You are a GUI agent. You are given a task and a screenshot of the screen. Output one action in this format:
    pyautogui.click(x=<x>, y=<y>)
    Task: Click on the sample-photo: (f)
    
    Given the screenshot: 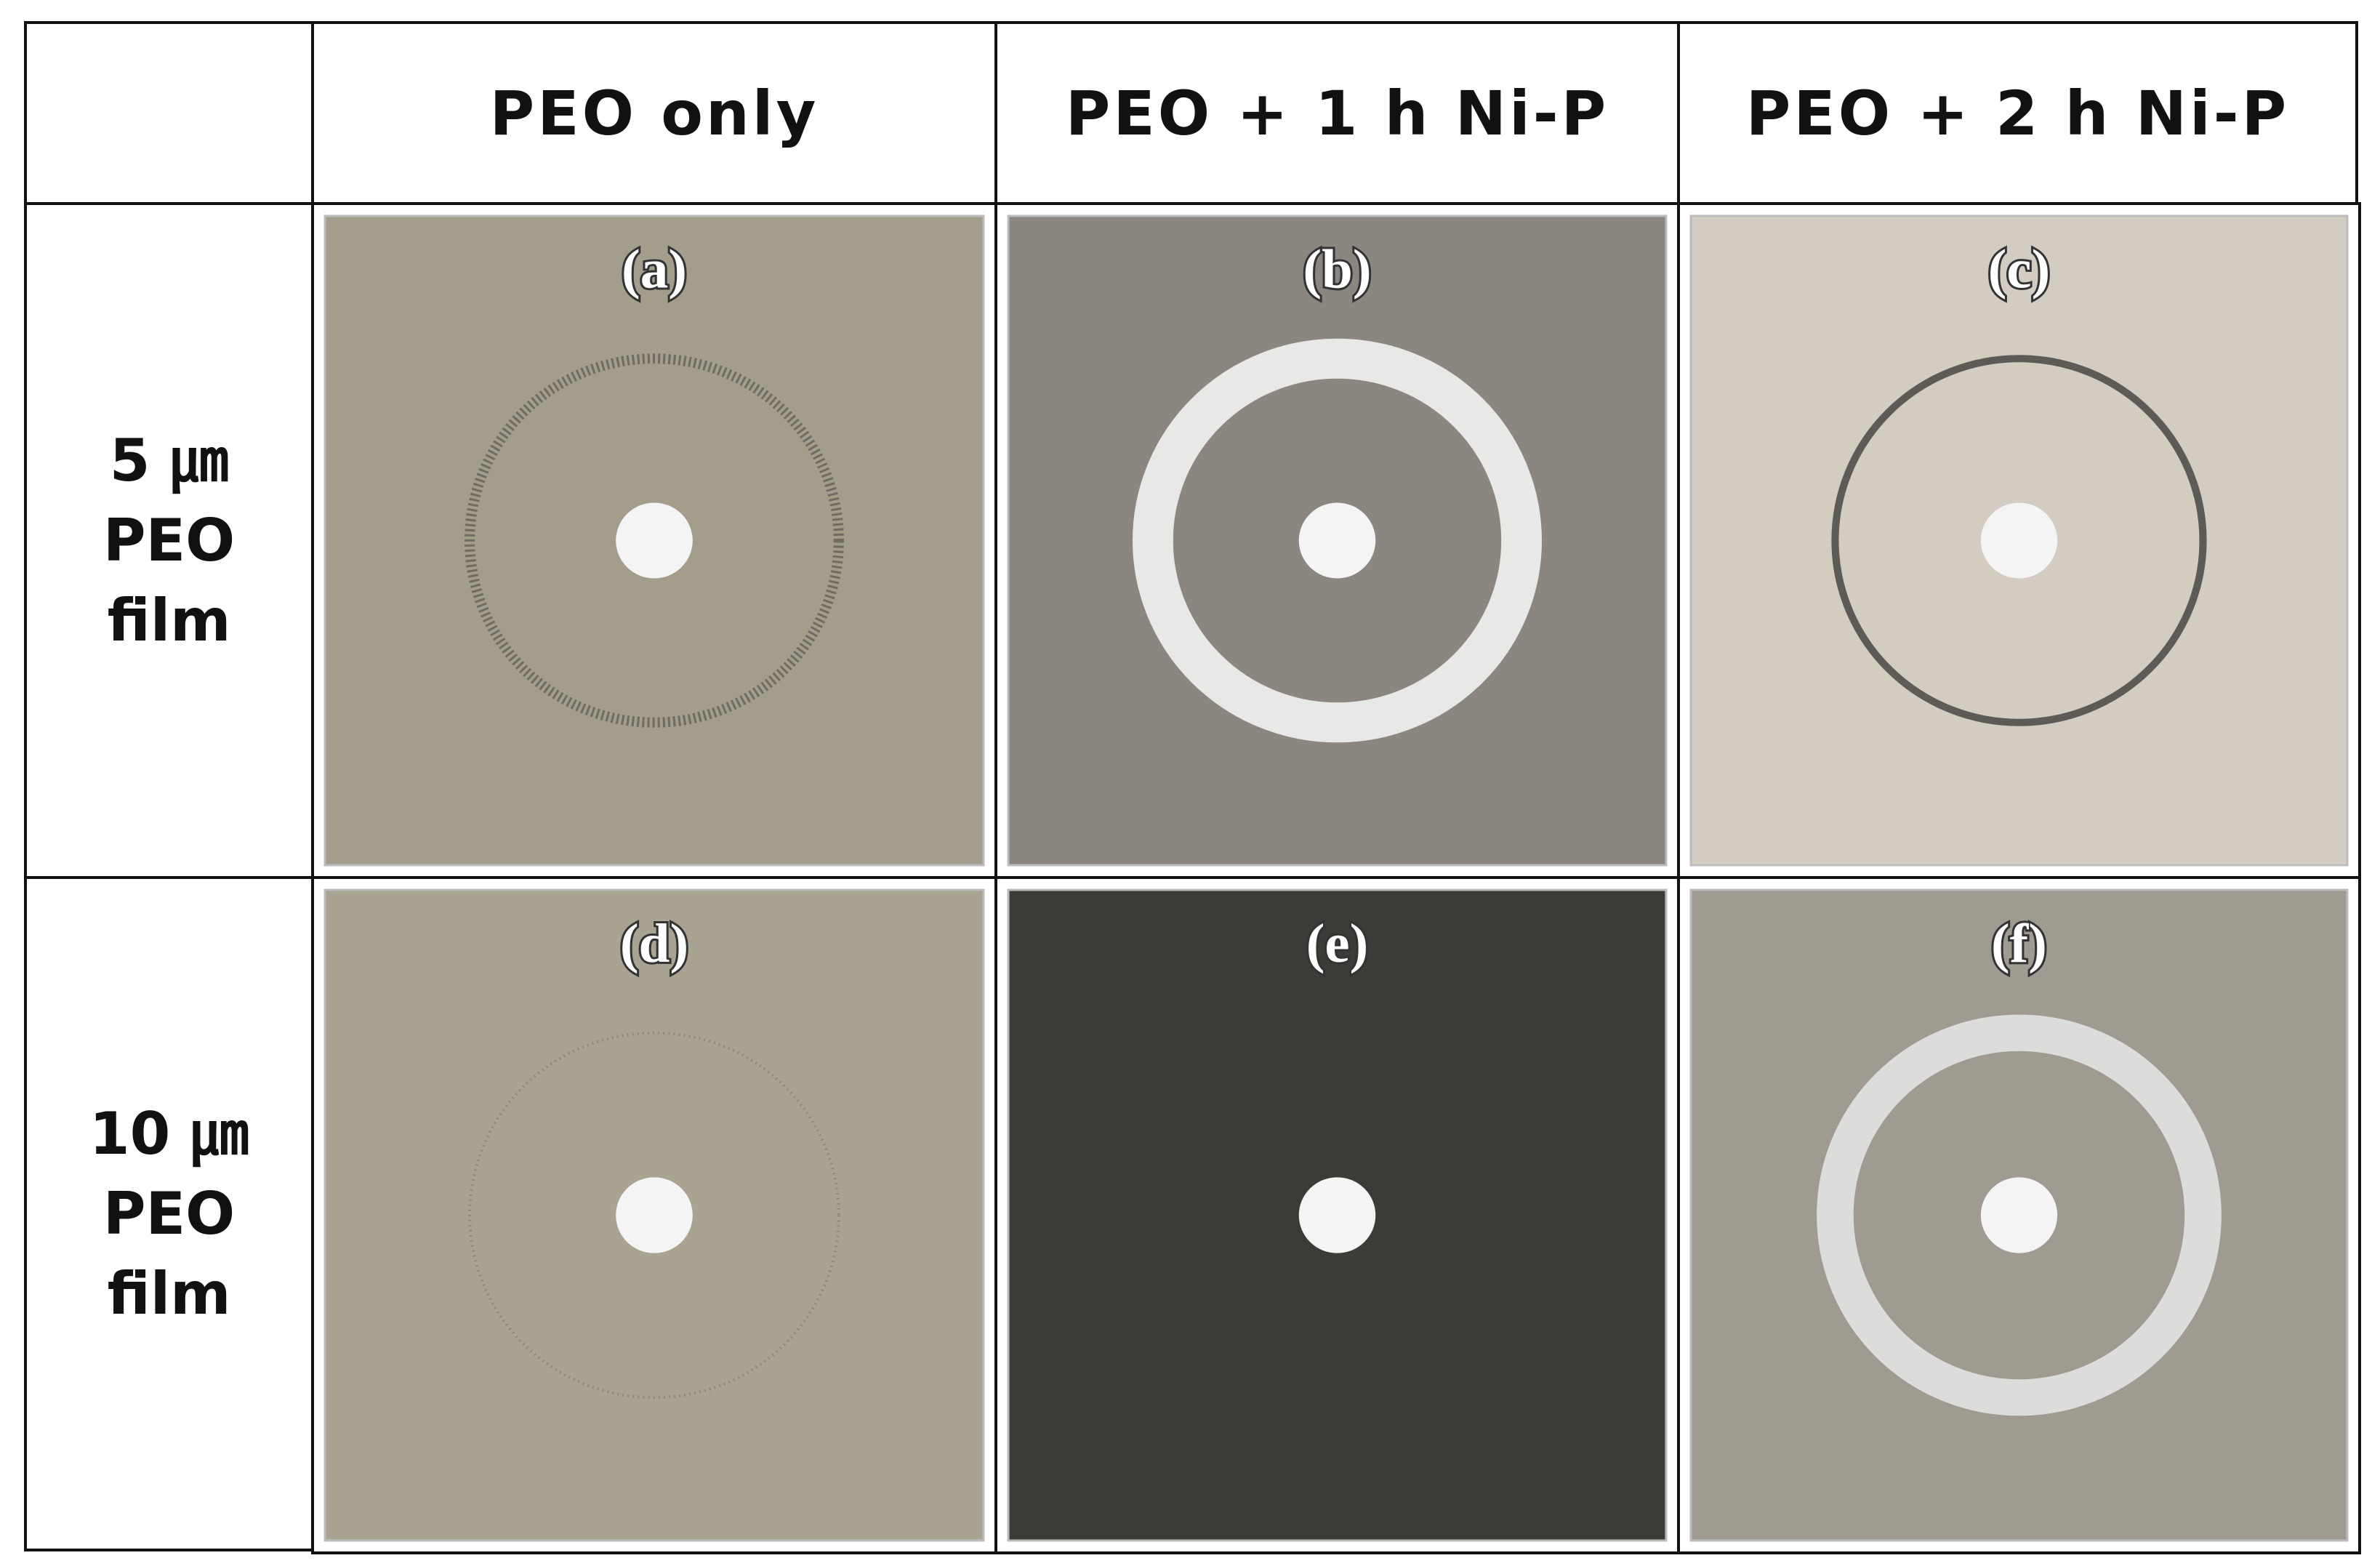 What is the action you would take?
    pyautogui.click(x=2019, y=1215)
    